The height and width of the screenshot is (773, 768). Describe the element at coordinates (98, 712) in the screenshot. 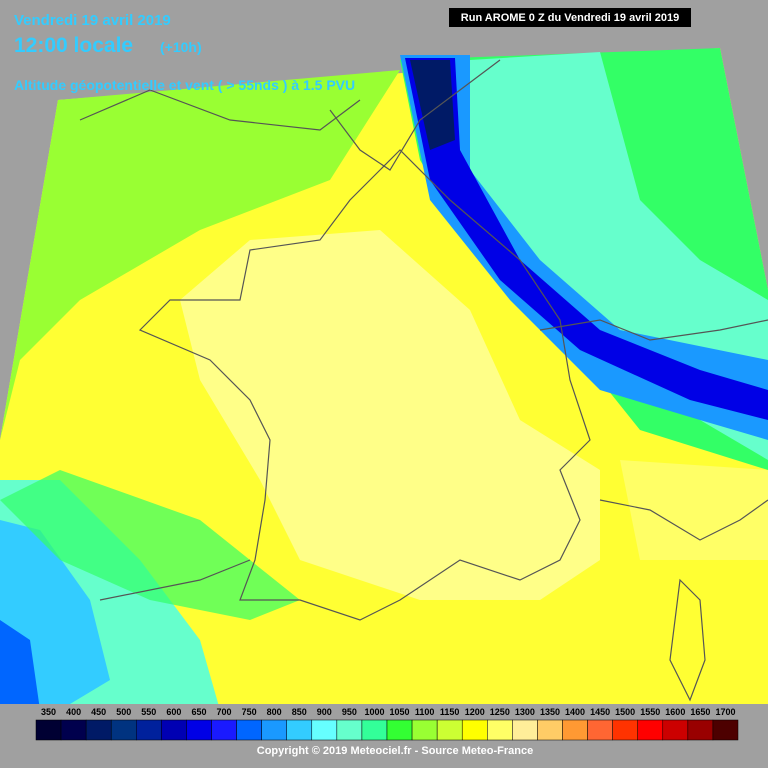

I see `legend-label: 450` at that location.